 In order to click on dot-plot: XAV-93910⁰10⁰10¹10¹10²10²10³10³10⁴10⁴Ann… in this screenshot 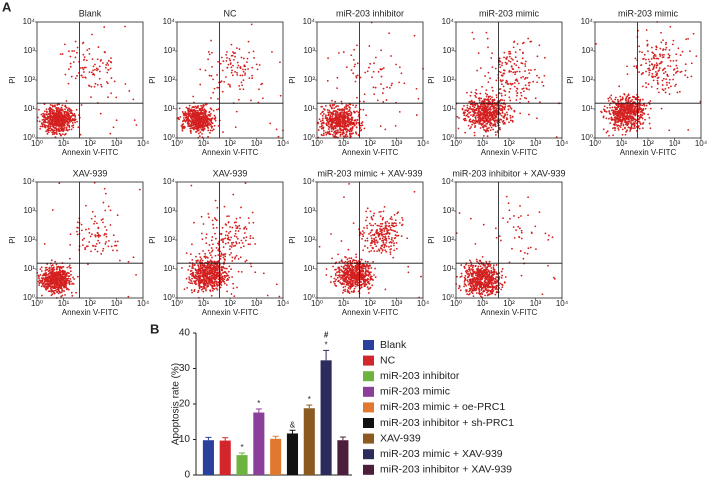, I will do `click(219, 242)`.